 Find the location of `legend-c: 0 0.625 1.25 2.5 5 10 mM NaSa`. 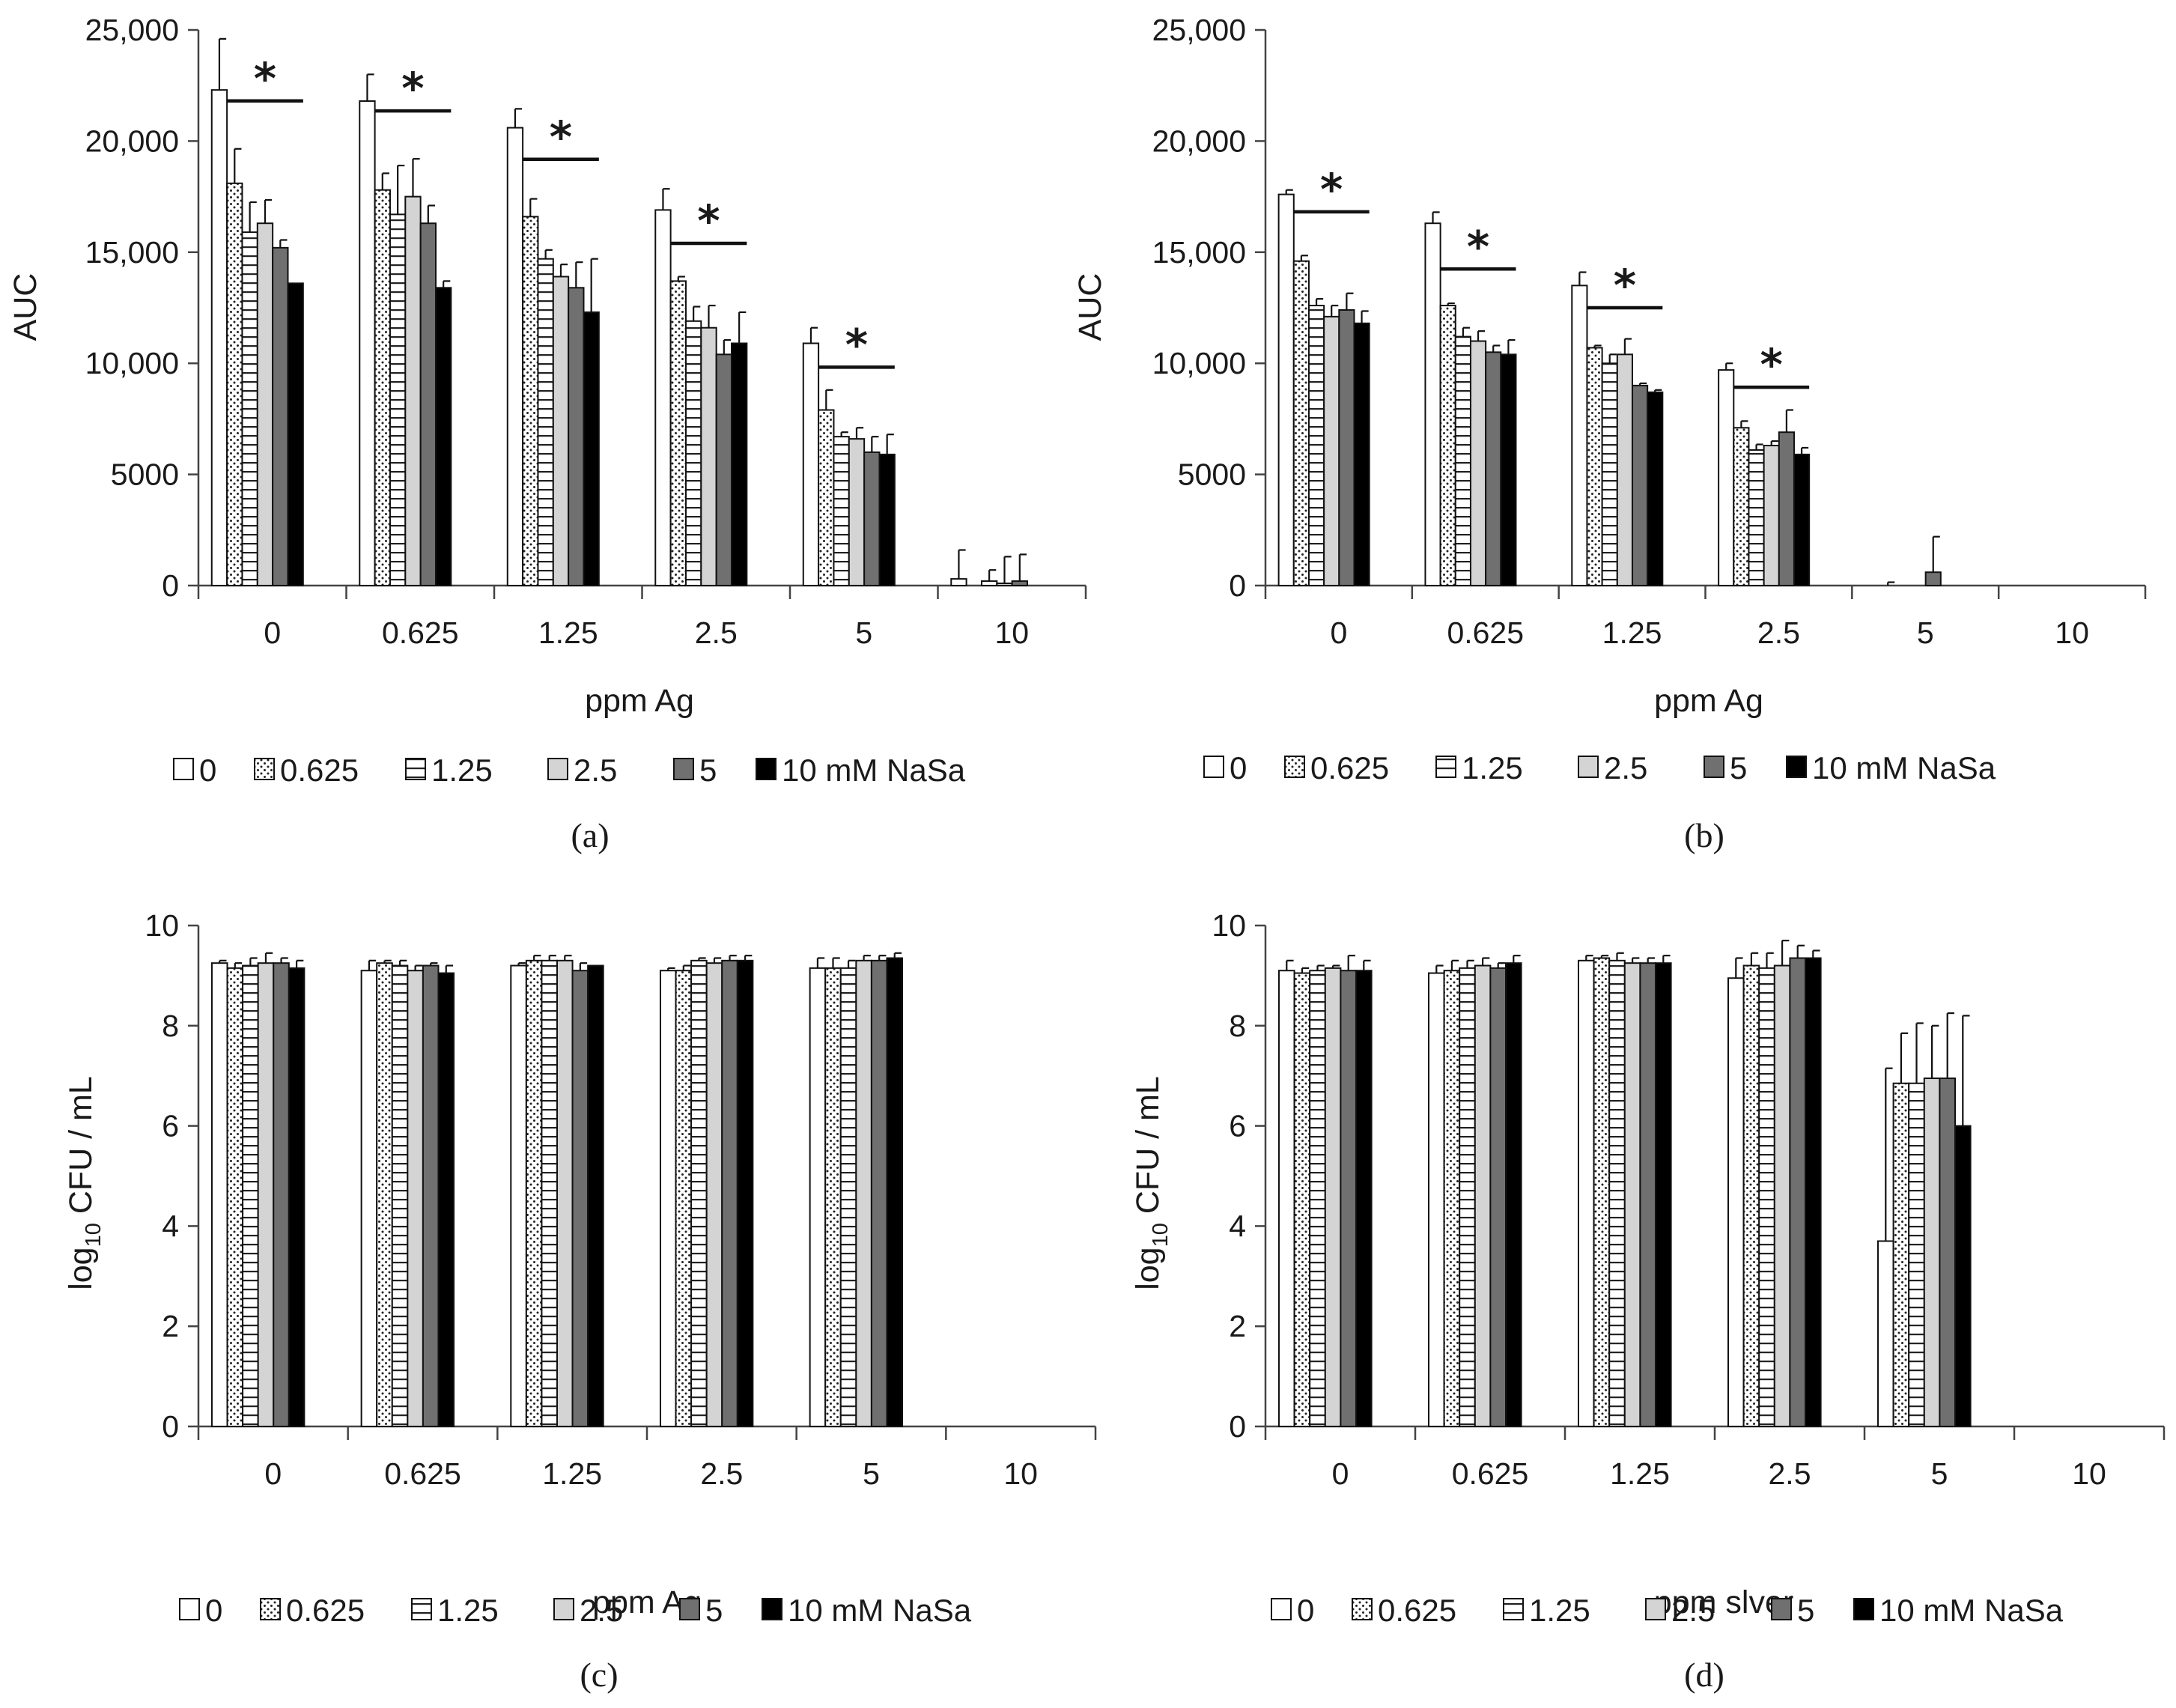

legend-c: 0 0.625 1.25 2.5 5 10 mM NaSa is located at coordinates (575, 1610).